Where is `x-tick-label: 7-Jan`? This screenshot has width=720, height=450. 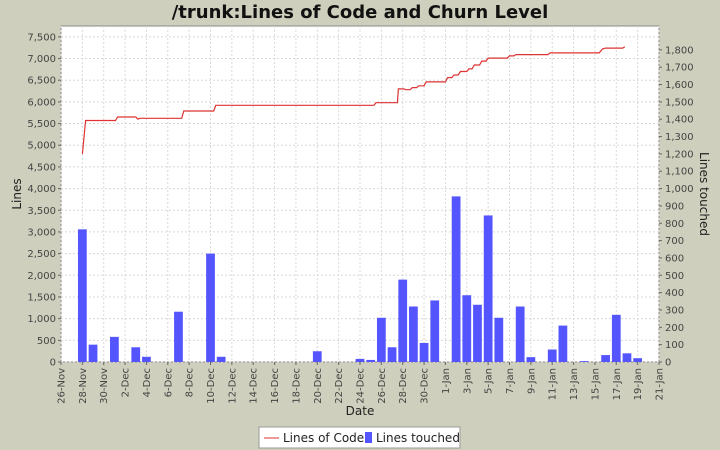
x-tick-label: 7-Jan is located at coordinates (510, 381).